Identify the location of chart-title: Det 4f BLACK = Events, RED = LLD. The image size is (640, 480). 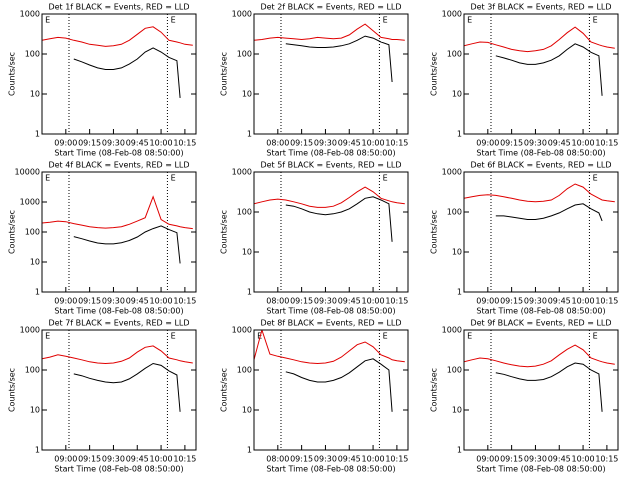
(118, 165).